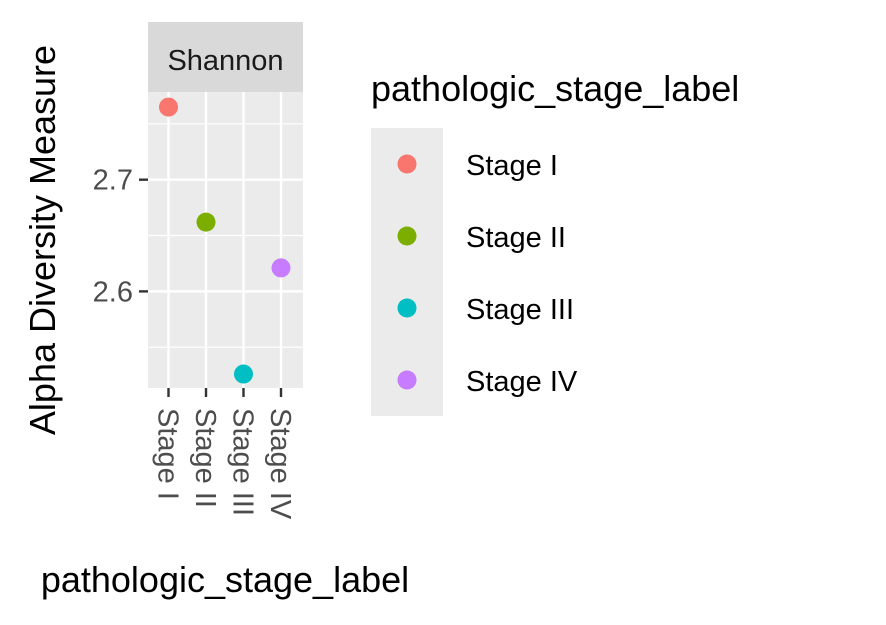 The image size is (886, 625). Describe the element at coordinates (113, 181) in the screenshot. I see `y-tick-label: 2.7` at that location.